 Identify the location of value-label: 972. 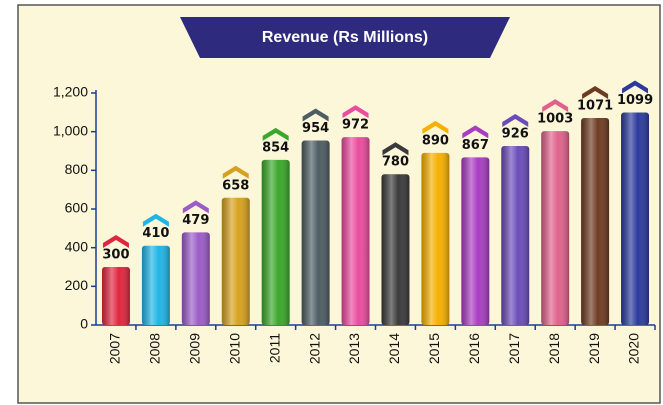
(355, 125).